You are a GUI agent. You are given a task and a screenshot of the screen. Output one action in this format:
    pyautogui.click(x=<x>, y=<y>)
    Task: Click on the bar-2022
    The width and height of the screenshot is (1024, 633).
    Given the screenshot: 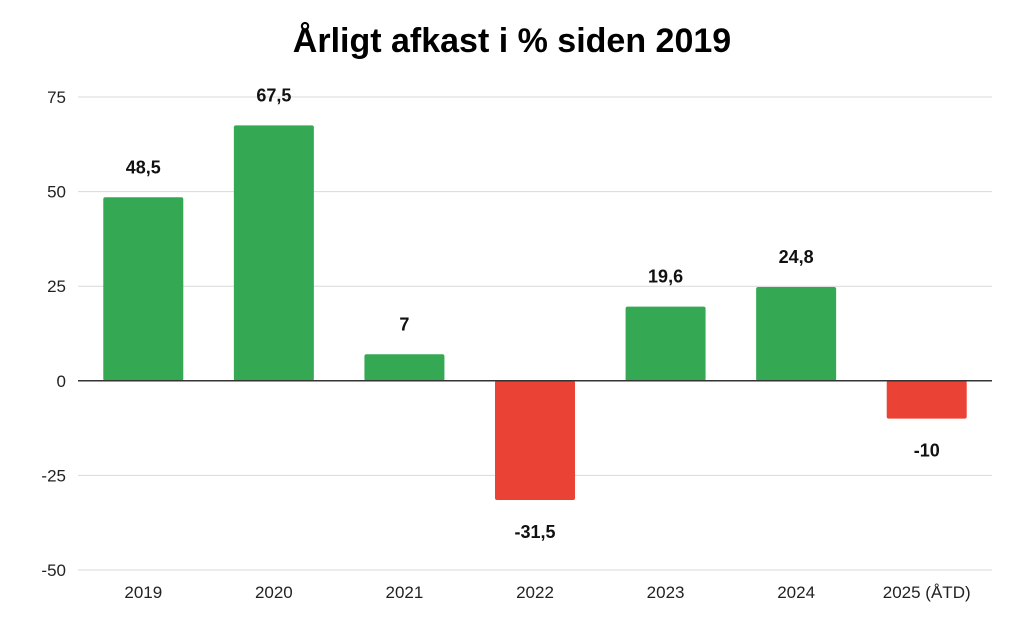 What is the action you would take?
    pyautogui.click(x=535, y=440)
    